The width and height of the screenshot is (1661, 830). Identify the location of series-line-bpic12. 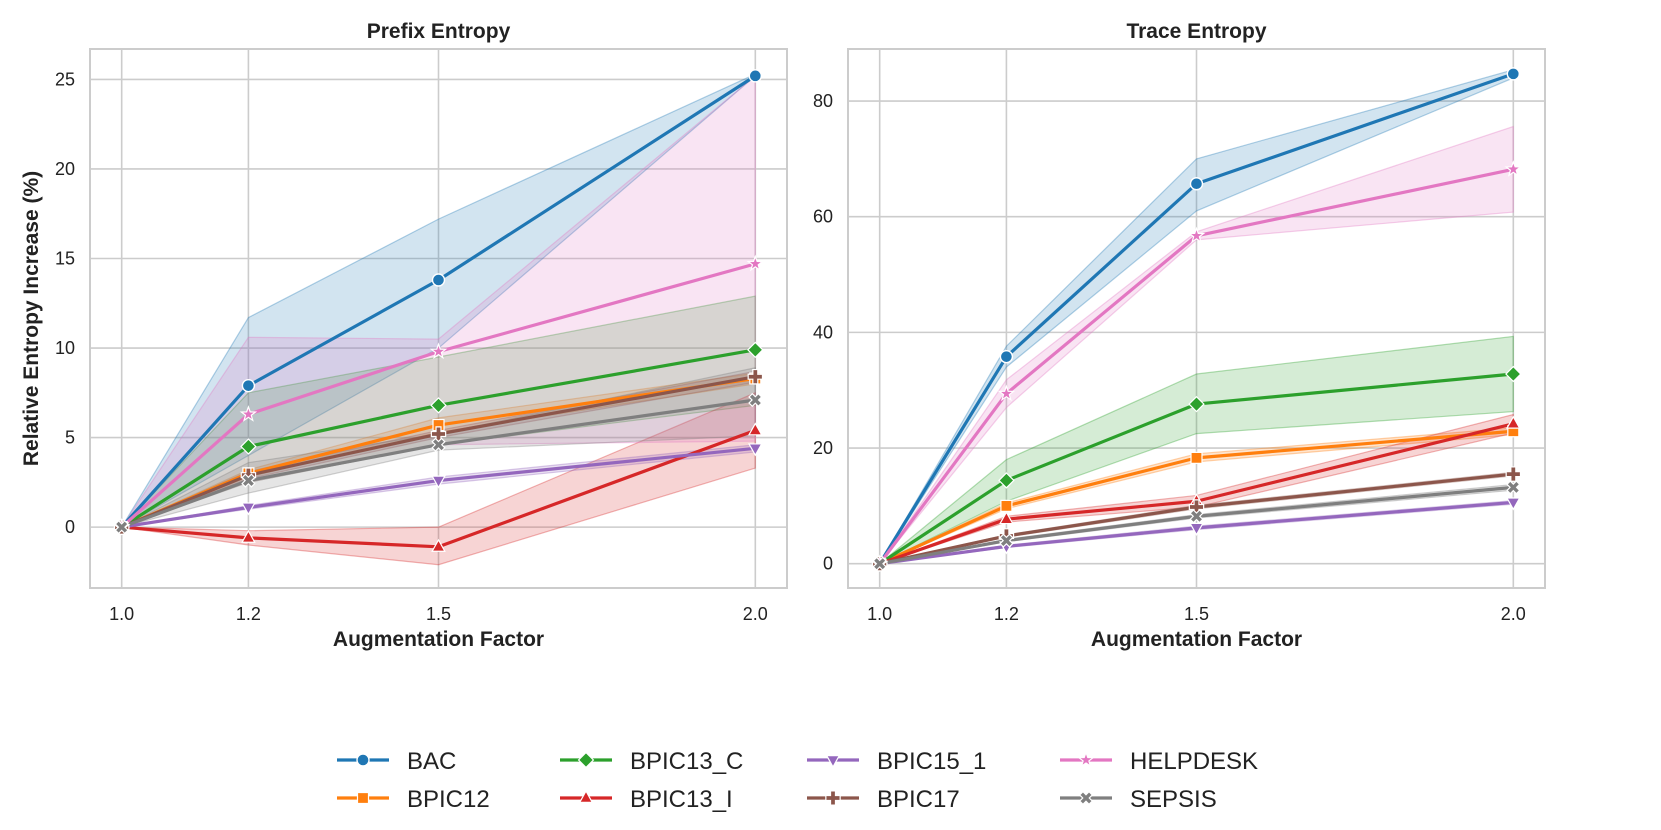
(1196, 497).